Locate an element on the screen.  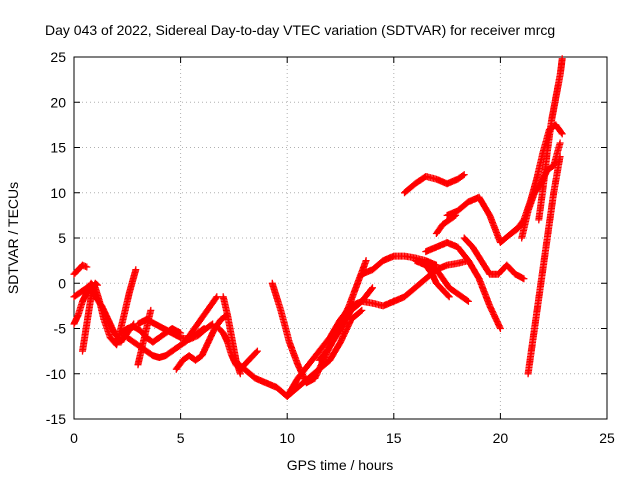
series-arc21 is located at coordinates (437, 281).